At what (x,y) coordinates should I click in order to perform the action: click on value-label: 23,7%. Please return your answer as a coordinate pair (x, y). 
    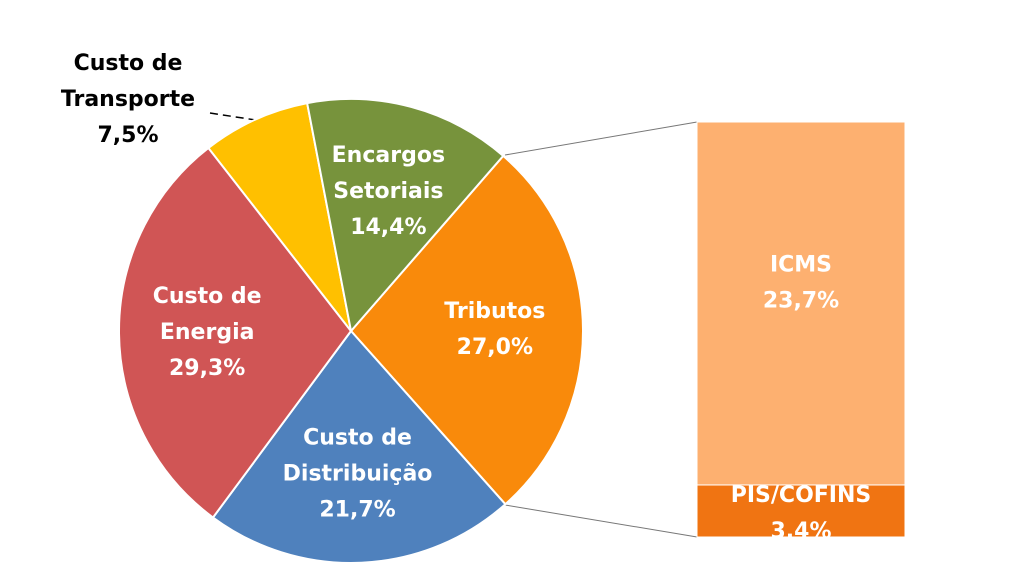
    Looking at the image, I should click on (801, 300).